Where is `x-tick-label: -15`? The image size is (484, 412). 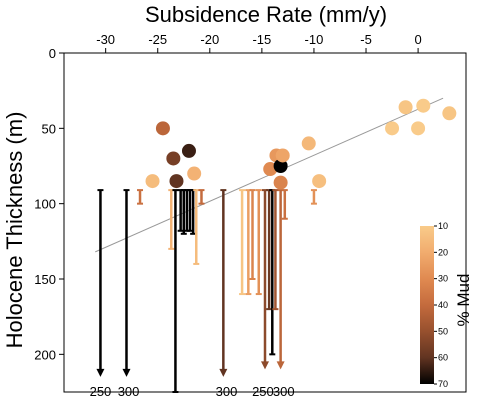
x-tick-label: -15 is located at coordinates (261, 39).